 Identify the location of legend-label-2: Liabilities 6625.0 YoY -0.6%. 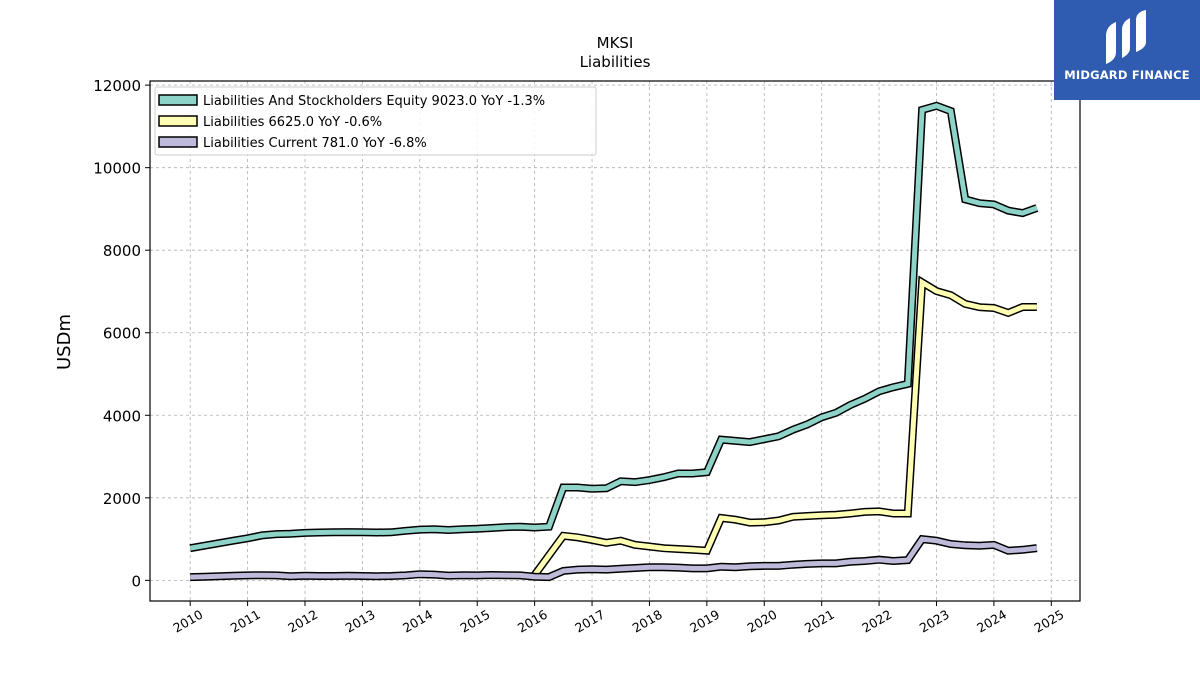
(292, 122).